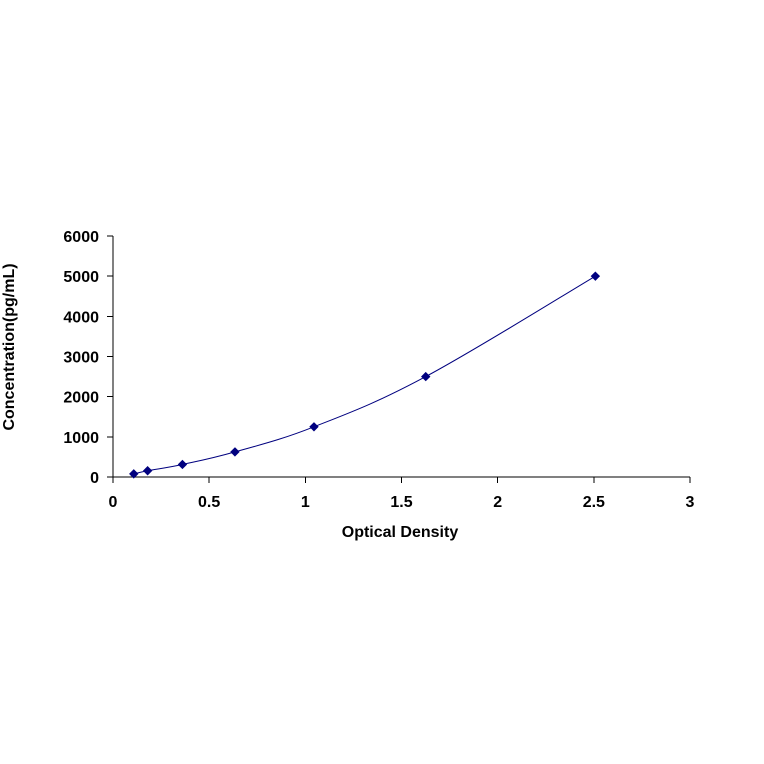  Describe the element at coordinates (94, 478) in the screenshot. I see `y-tick-label-0: 0` at that location.